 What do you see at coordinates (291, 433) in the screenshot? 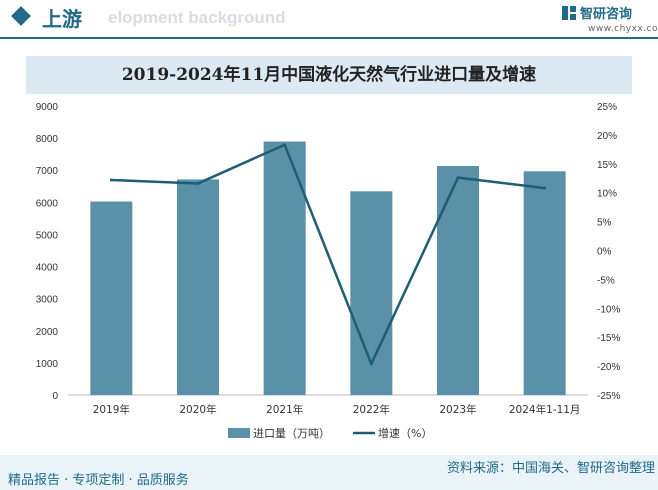
I see `legend-bar-label: 进口量（万吨）` at bounding box center [291, 433].